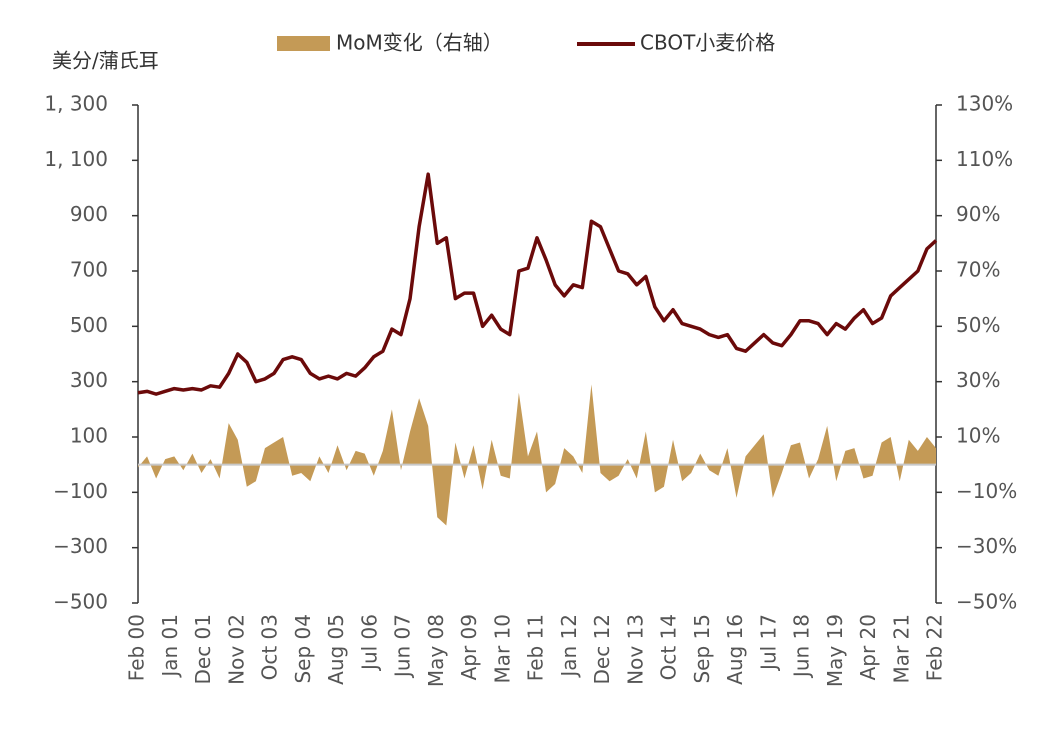 The height and width of the screenshot is (730, 1056). What do you see at coordinates (986, 546) in the screenshot?
I see `y2-tick-label: −30%` at bounding box center [986, 546].